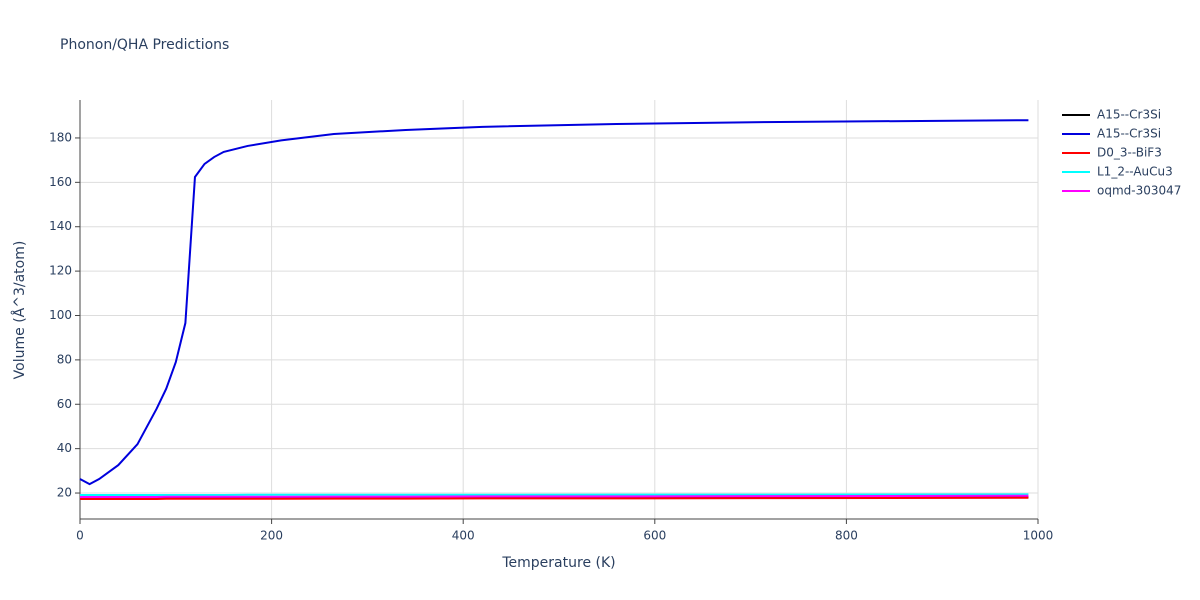  Describe the element at coordinates (1038, 536) in the screenshot. I see `x-tick-label: 1000` at that location.